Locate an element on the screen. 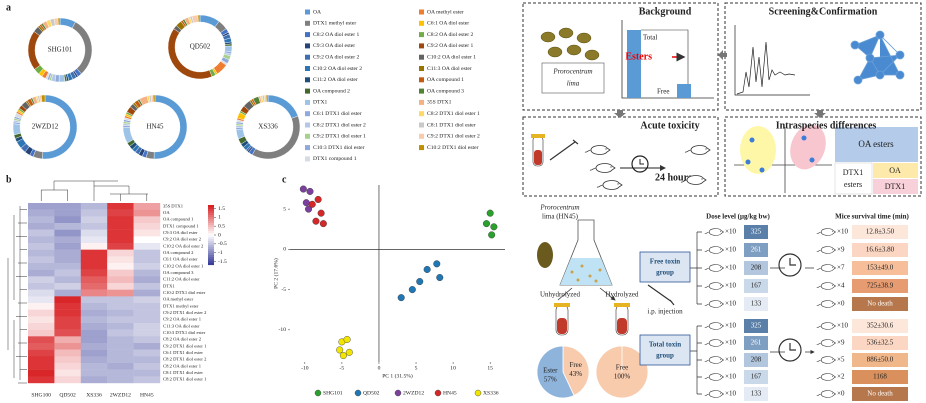  title: Dose level (μg/kg bw) is located at coordinates (738, 217).